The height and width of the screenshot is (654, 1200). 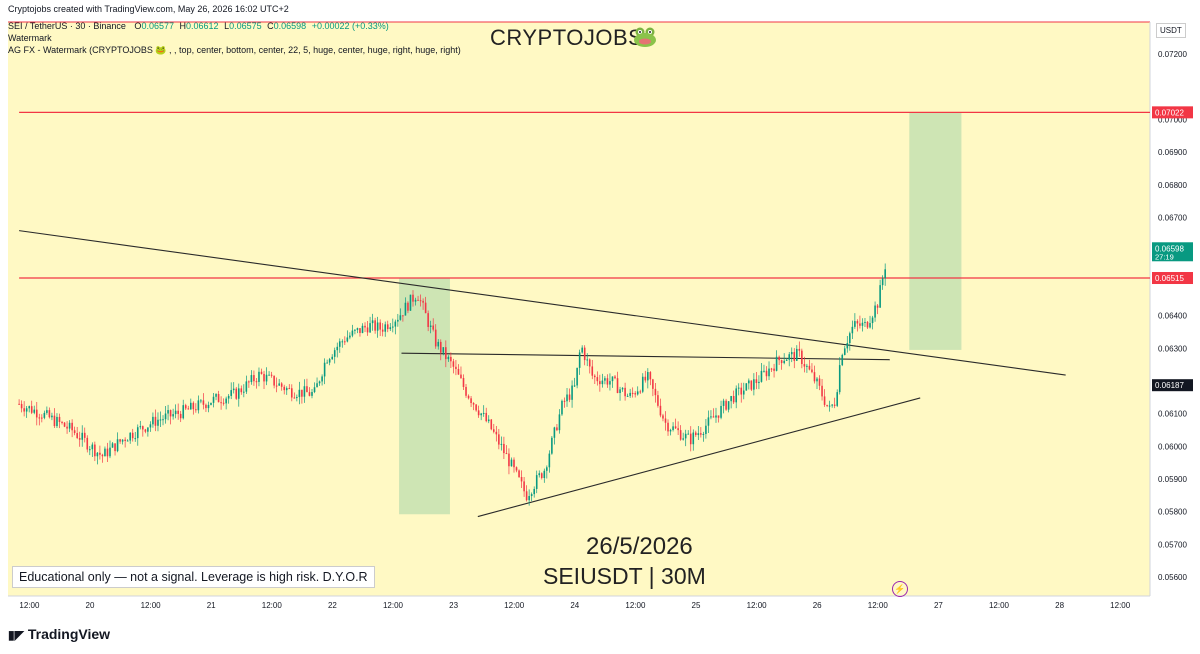 What do you see at coordinates (138, 26) in the screenshot?
I see `open-label: O` at bounding box center [138, 26].